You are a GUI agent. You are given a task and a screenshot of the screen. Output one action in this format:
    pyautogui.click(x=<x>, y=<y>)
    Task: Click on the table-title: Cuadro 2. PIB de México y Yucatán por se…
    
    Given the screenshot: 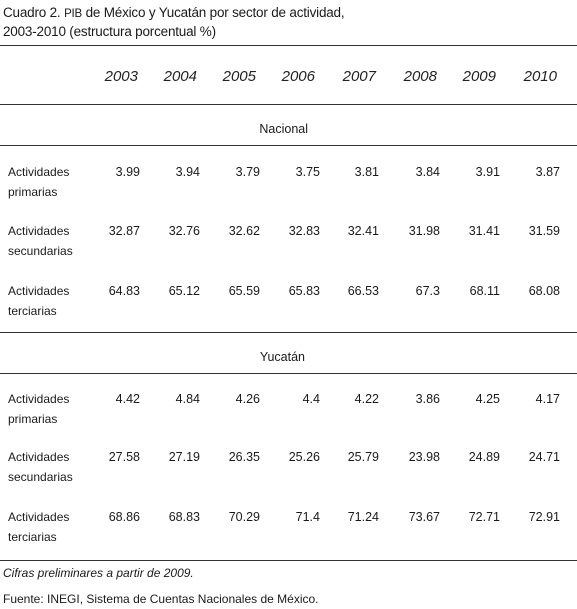 What is the action you would take?
    pyautogui.click(x=288, y=22)
    